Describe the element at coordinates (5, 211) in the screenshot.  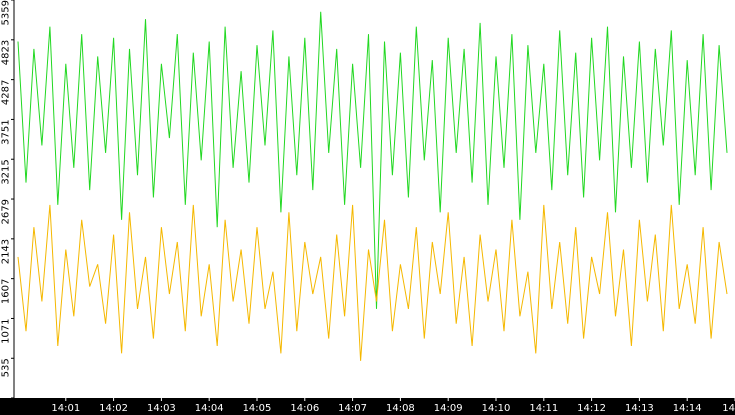
I see `y-tick-label: 2679` at that location.